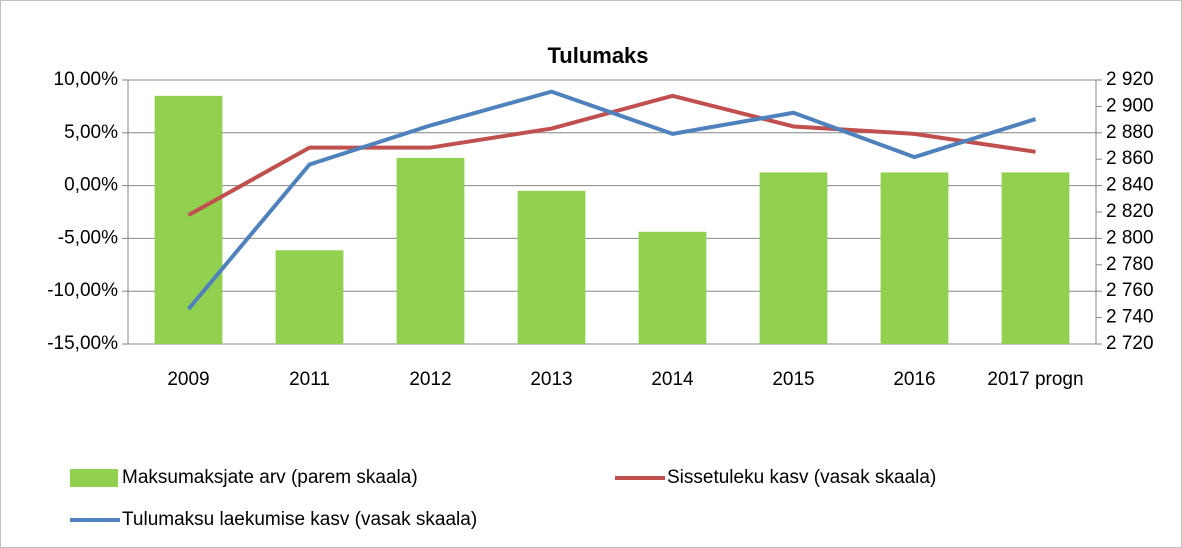 The height and width of the screenshot is (548, 1182). What do you see at coordinates (1130, 211) in the screenshot?
I see `y2-tick-label: 2 820` at bounding box center [1130, 211].